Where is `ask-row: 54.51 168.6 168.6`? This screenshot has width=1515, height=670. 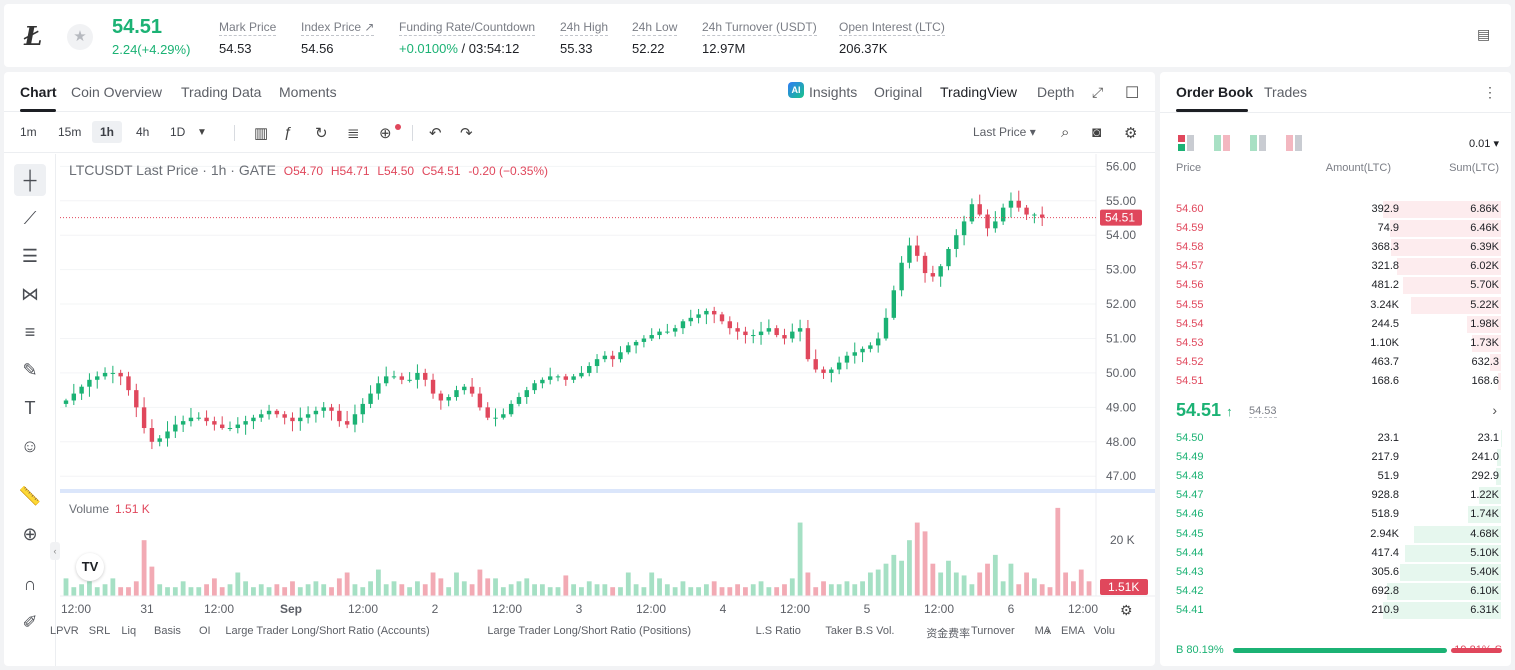
ask-row: 54.51 168.6 168.6 is located at coordinates (1335, 381).